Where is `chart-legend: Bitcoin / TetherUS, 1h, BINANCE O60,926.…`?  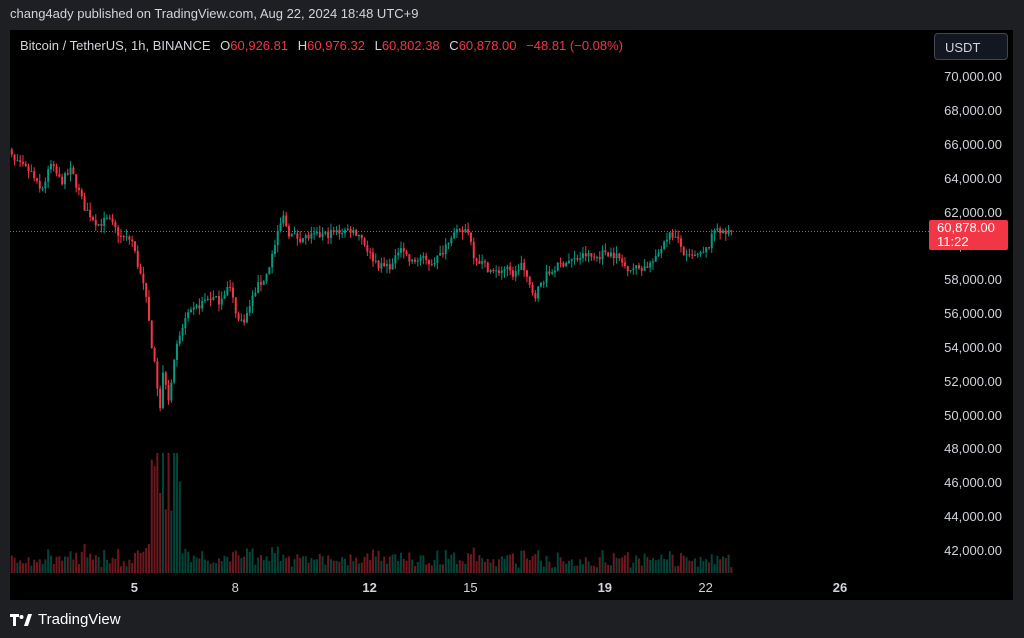 chart-legend: Bitcoin / TetherUS, 1h, BINANCE O60,926.… is located at coordinates (324, 45).